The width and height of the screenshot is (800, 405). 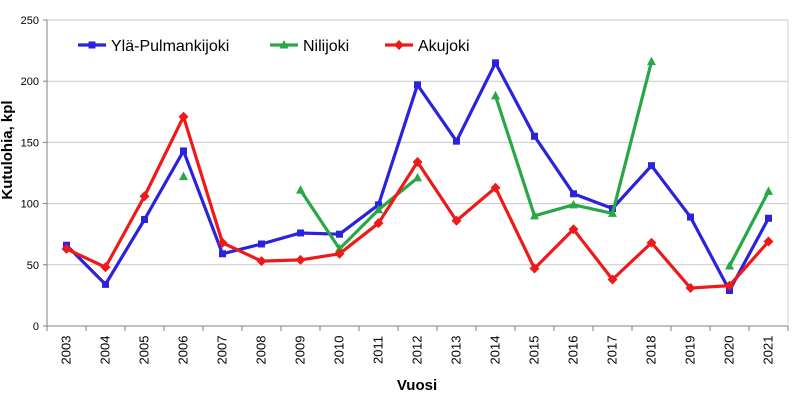 I want to click on x-tick-label: 2013, so click(x=456, y=350).